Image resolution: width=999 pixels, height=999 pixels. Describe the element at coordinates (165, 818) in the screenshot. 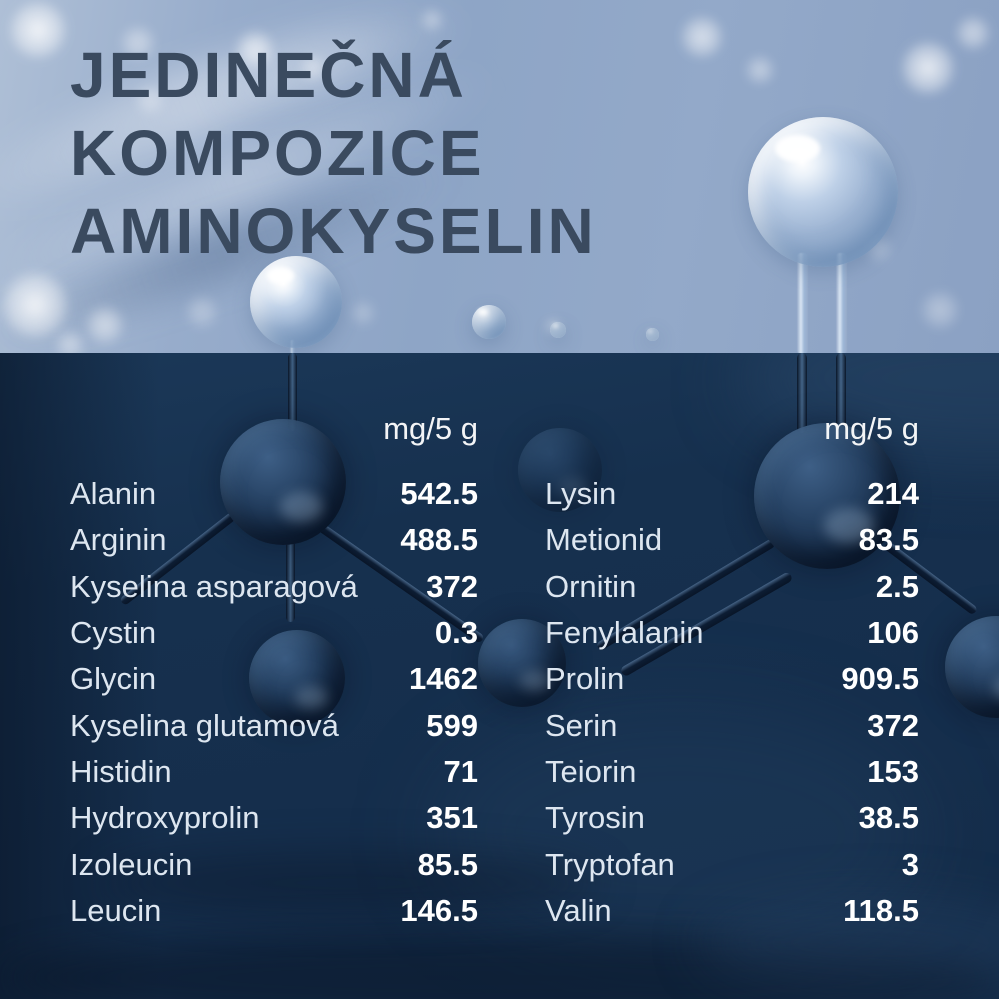

I see `amino-name: Hydroxyprolin` at that location.